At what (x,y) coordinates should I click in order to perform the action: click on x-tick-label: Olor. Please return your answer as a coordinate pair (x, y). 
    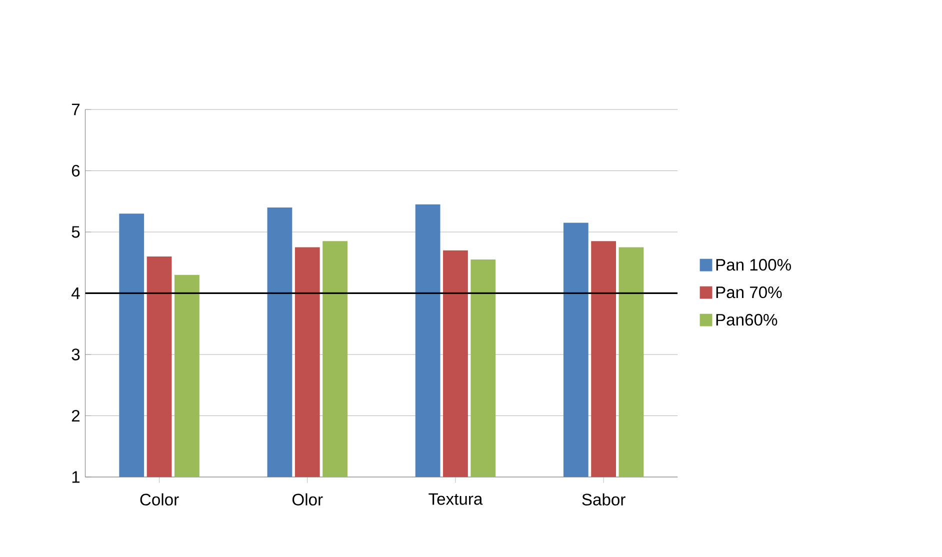
    Looking at the image, I should click on (307, 499).